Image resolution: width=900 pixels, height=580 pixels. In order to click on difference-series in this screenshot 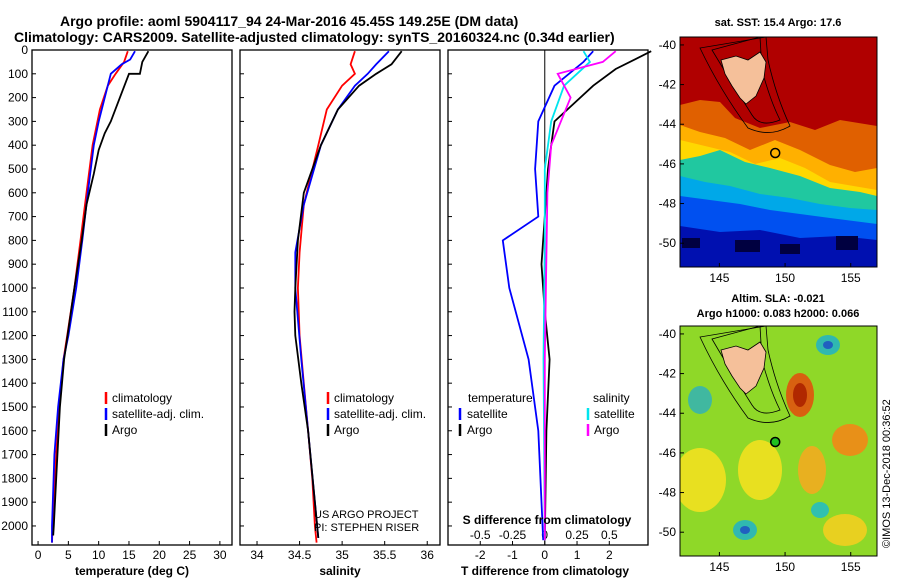, I will do `click(576, 295)`.